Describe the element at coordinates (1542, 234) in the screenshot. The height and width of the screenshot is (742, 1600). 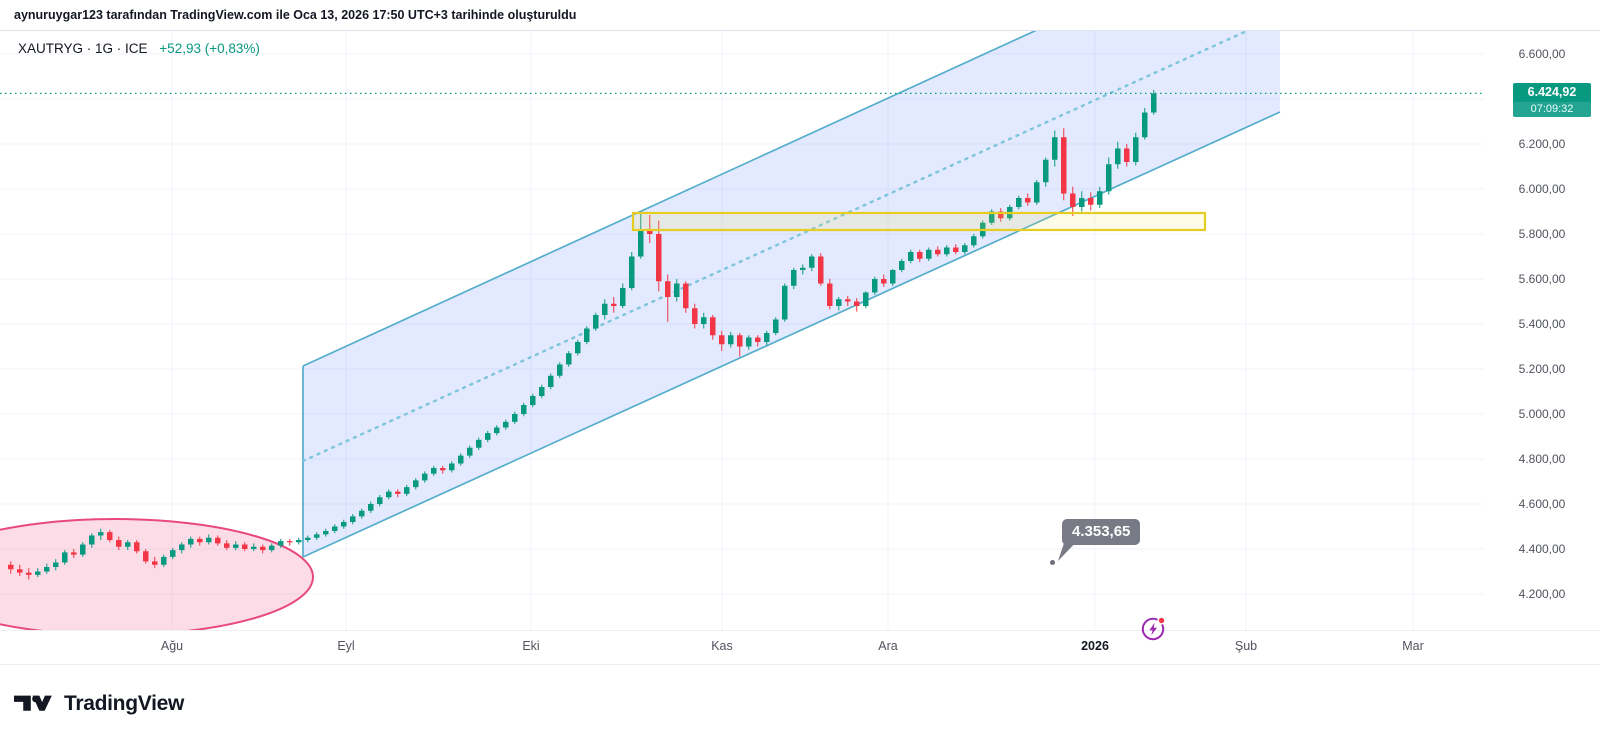
I see `price-tick-label: 5.800,00` at that location.